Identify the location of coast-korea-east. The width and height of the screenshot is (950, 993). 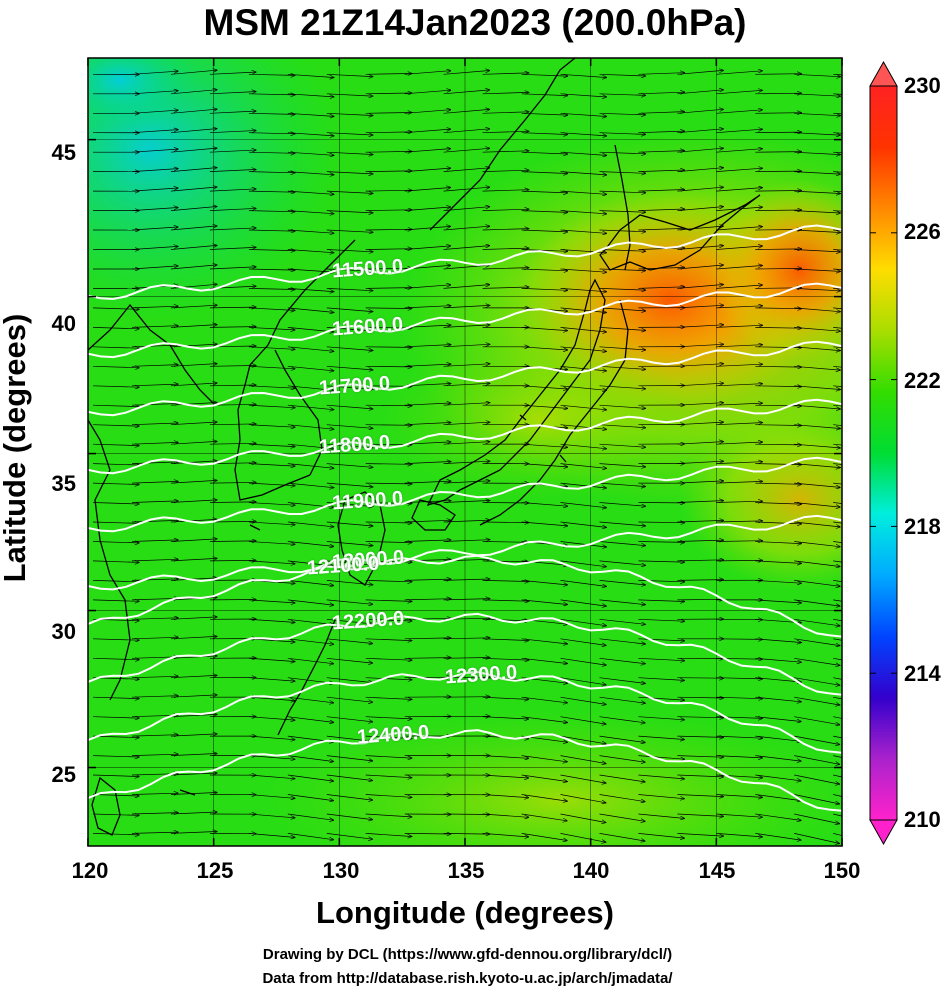
(298, 412).